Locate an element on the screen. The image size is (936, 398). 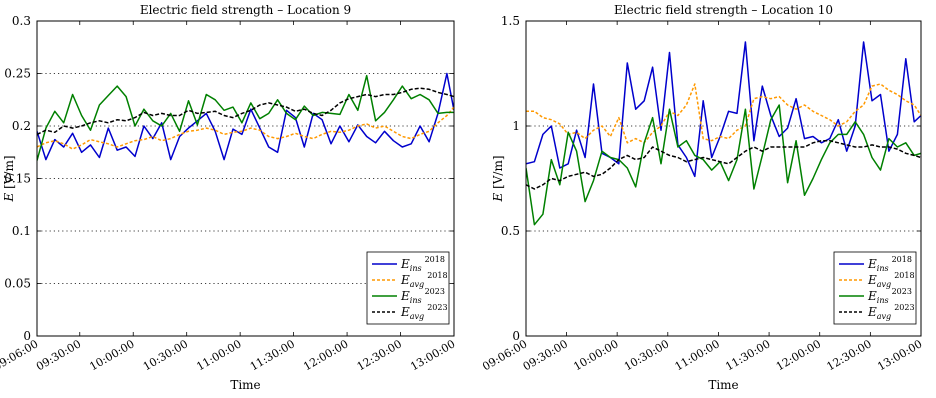
y-tick-label: 0.2 is located at coordinates (21, 126).